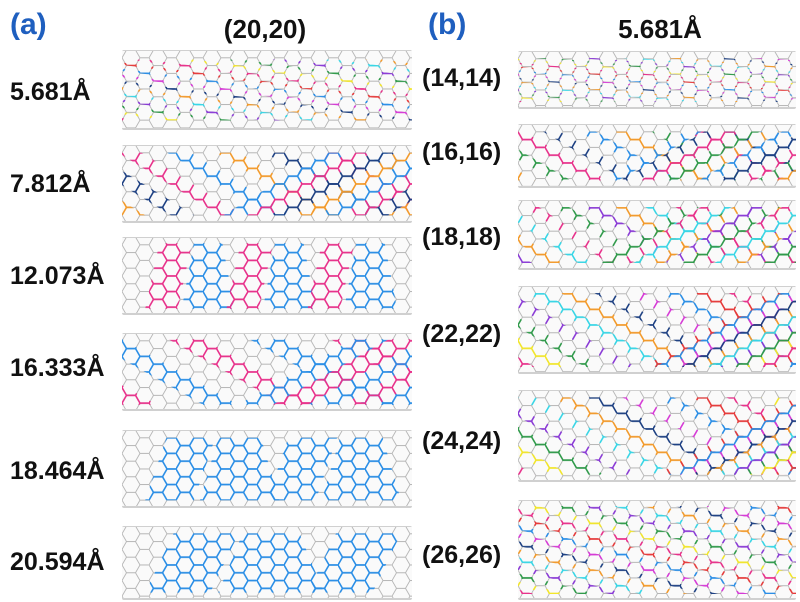 Image resolution: width=800 pixels, height=602 pixels. Describe the element at coordinates (462, 555) in the screenshot. I see `row-label-b-6: (26,26)` at that location.